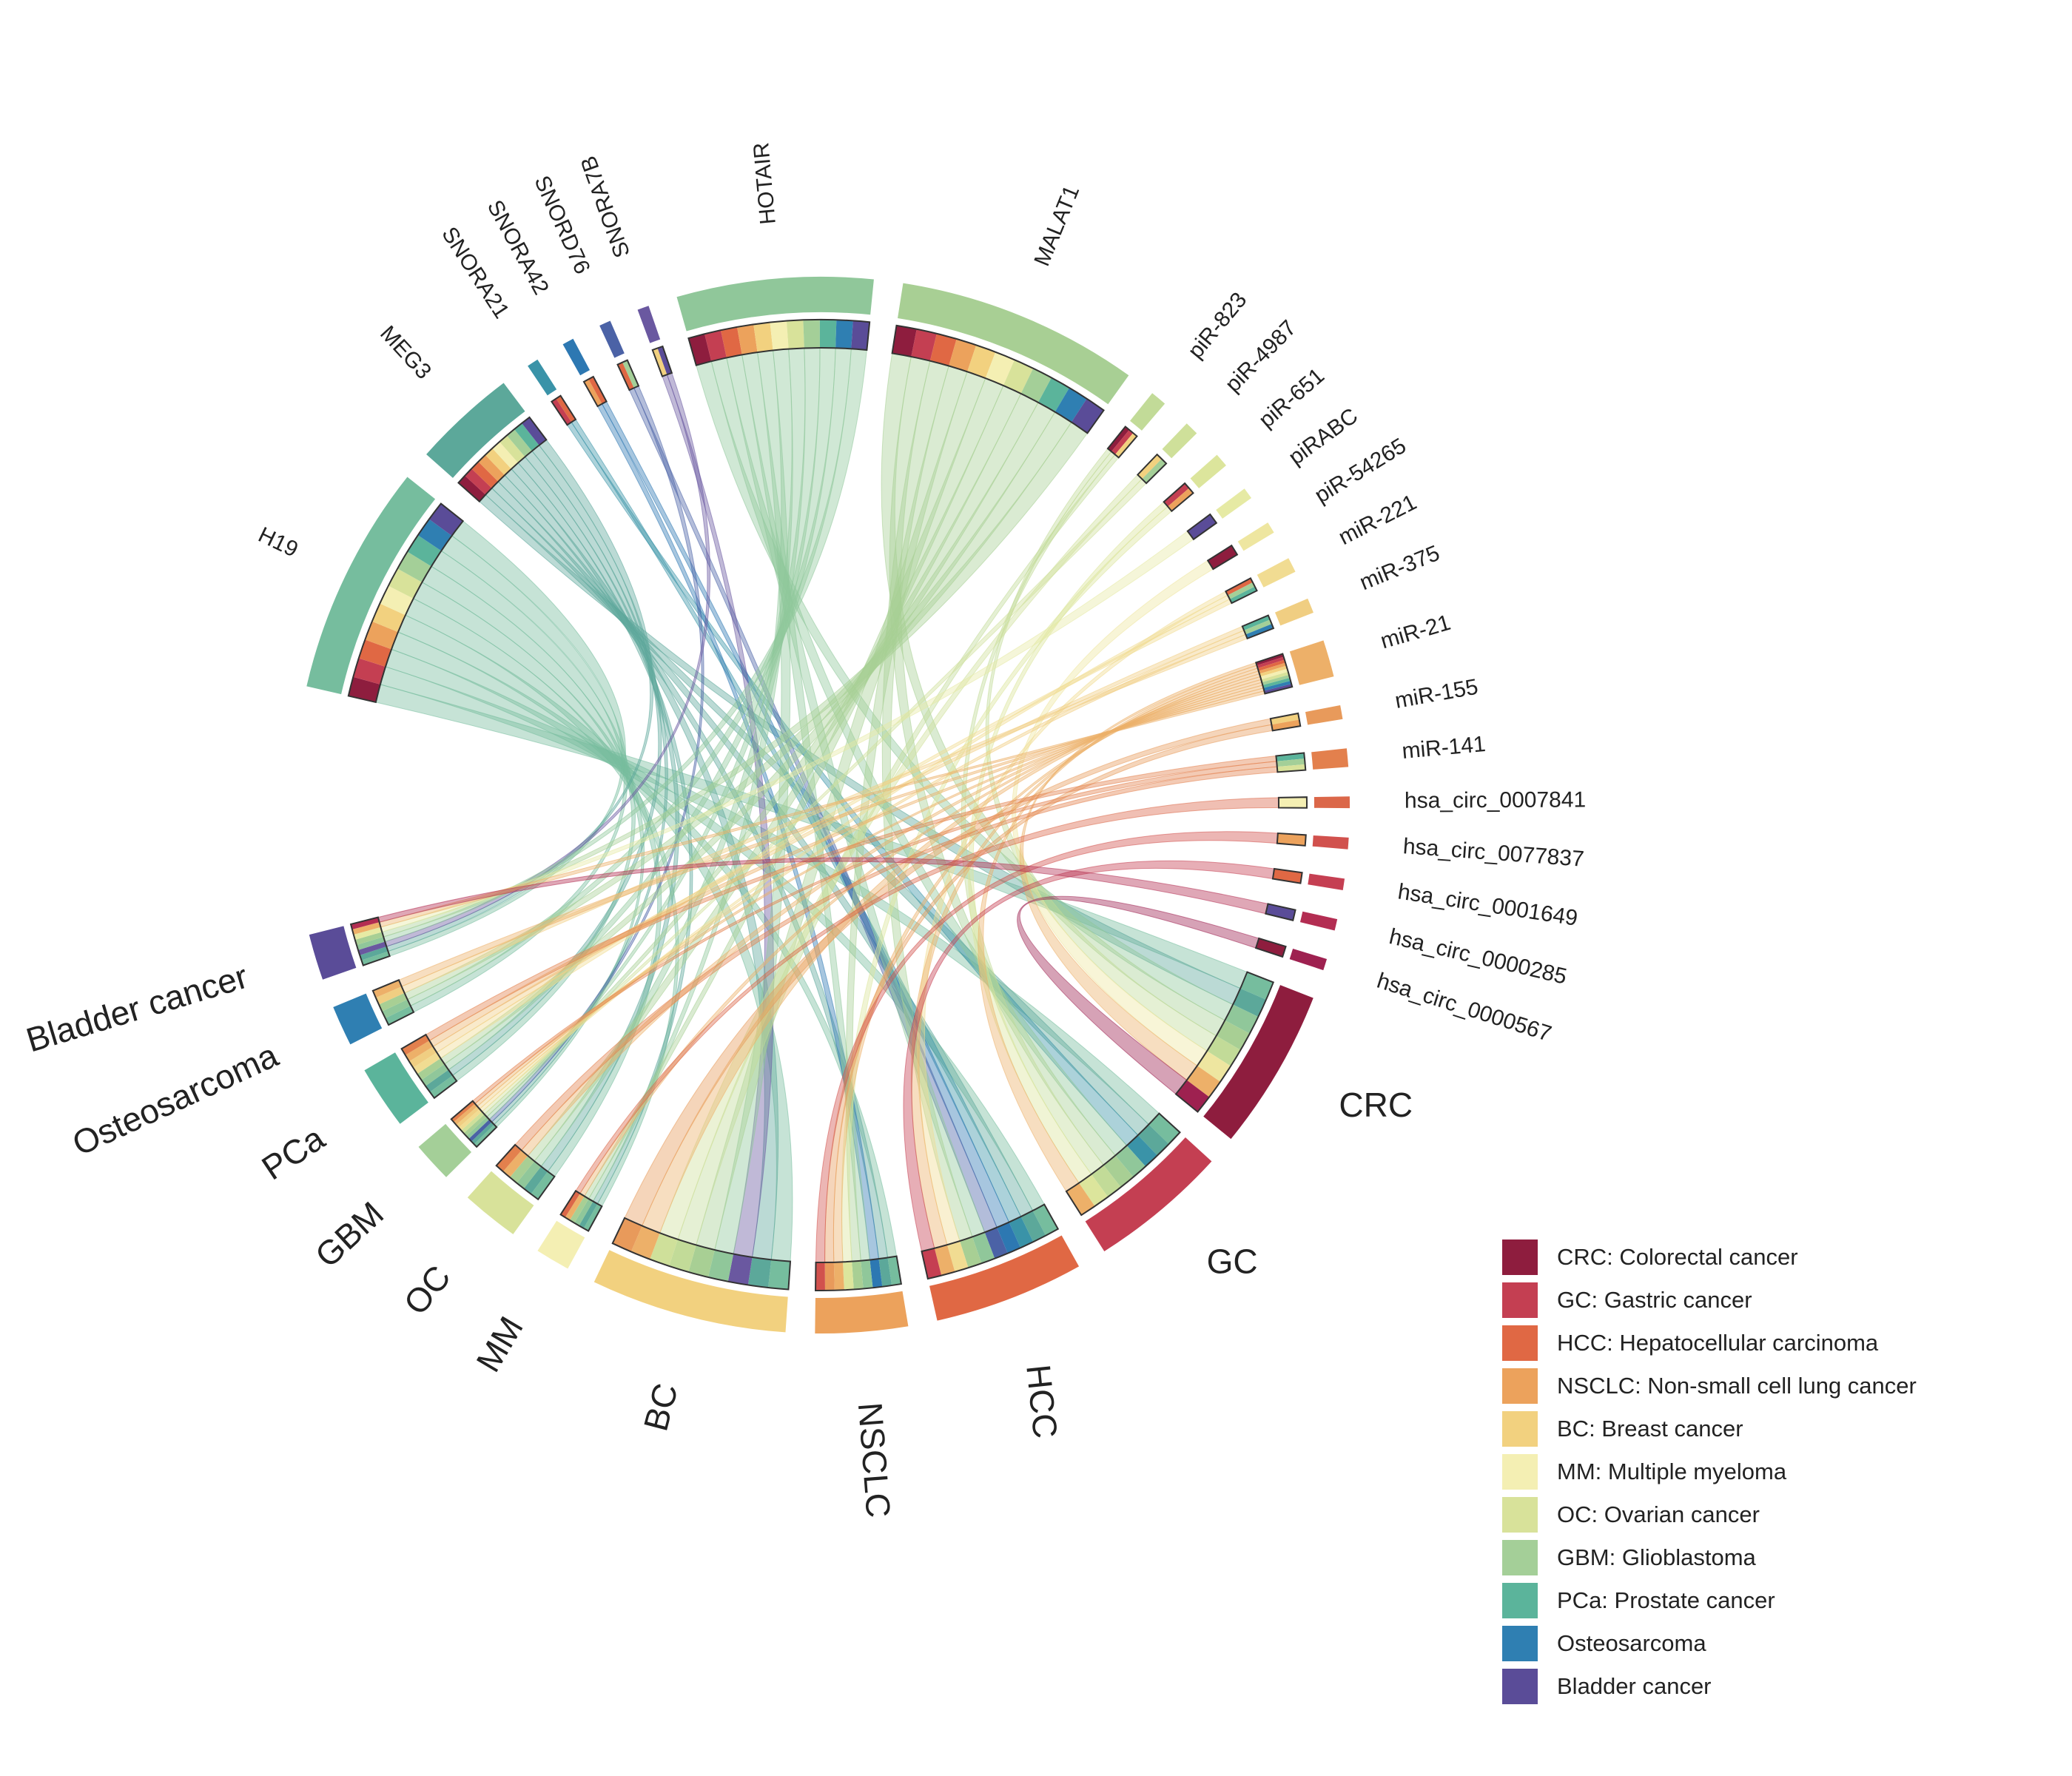 The image size is (2072, 1776). Describe the element at coordinates (333, 953) in the screenshot. I see `outer-track-bladder-cancer` at that location.